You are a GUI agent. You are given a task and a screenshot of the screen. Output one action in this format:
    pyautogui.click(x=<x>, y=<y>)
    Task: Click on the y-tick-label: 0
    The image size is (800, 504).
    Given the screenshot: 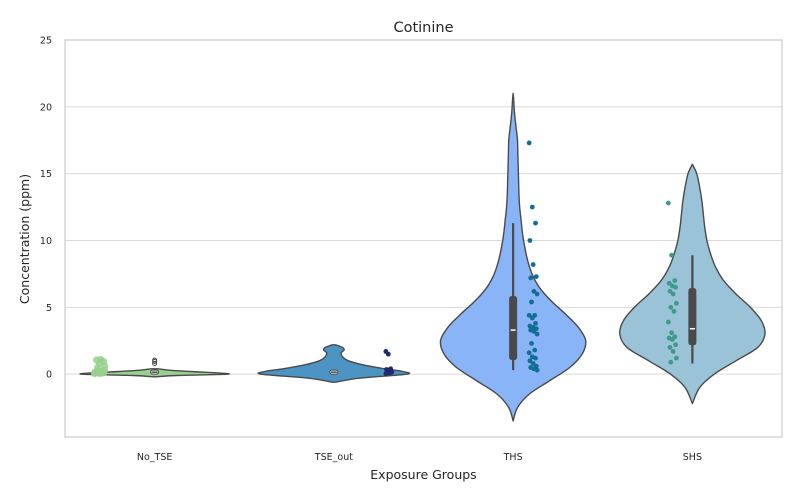 What is the action you would take?
    pyautogui.click(x=49, y=375)
    